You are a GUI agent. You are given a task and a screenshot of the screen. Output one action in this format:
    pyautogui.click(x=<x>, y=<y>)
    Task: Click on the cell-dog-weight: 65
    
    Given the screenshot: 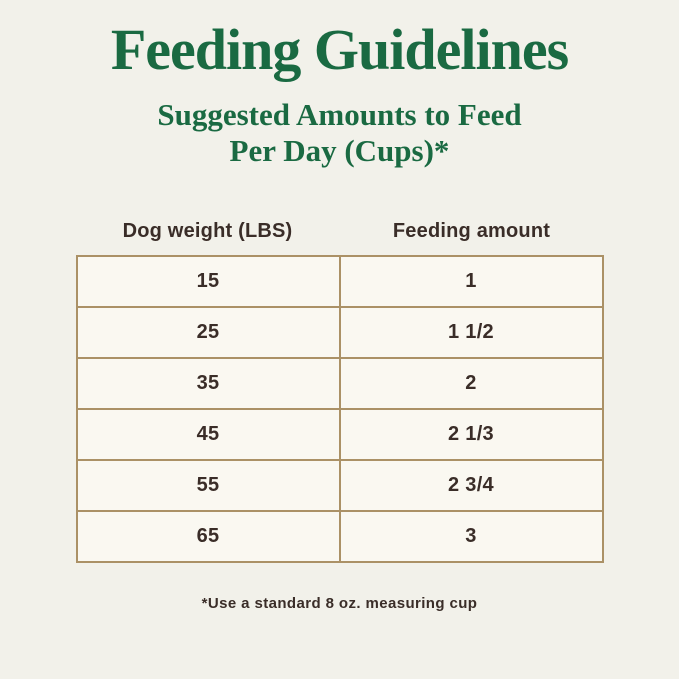 What is the action you would take?
    pyautogui.click(x=208, y=537)
    